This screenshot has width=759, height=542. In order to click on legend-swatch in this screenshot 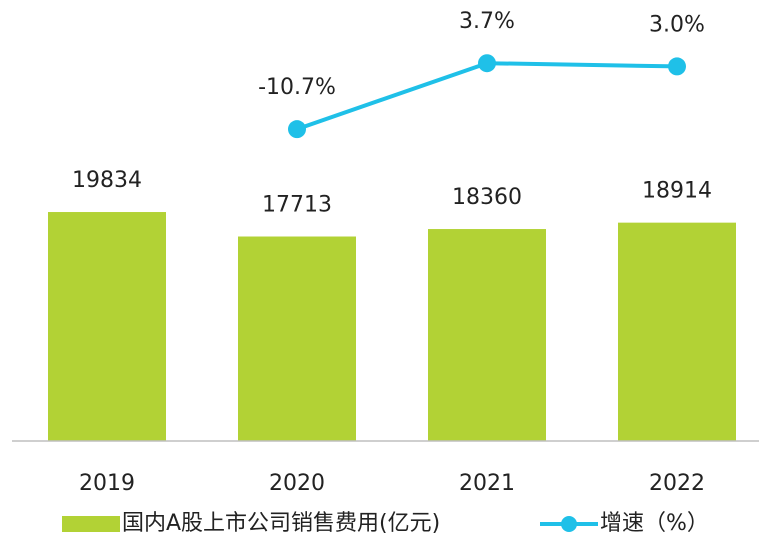, I will do `click(91, 524)`.